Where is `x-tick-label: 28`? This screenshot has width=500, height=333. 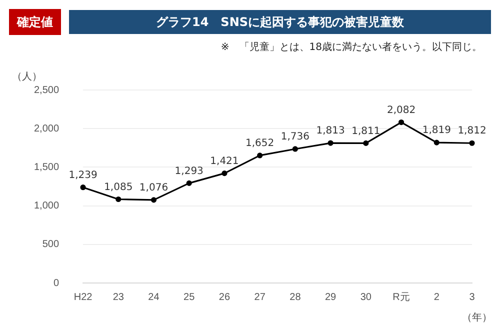
x-tick-label: 28 is located at coordinates (296, 297).